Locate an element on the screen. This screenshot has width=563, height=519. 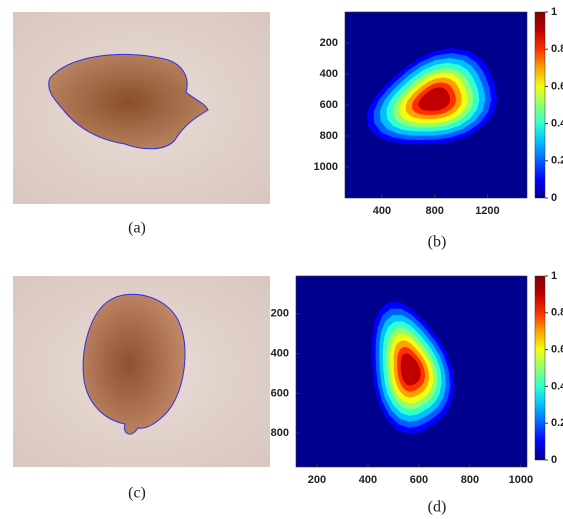
x-tick-label: 600 is located at coordinates (419, 480).